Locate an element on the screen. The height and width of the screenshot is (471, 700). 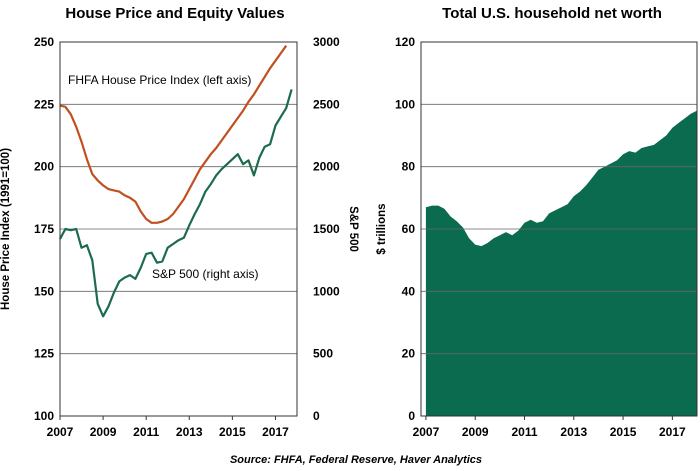
y-tick-label: 80 is located at coordinates (409, 167).